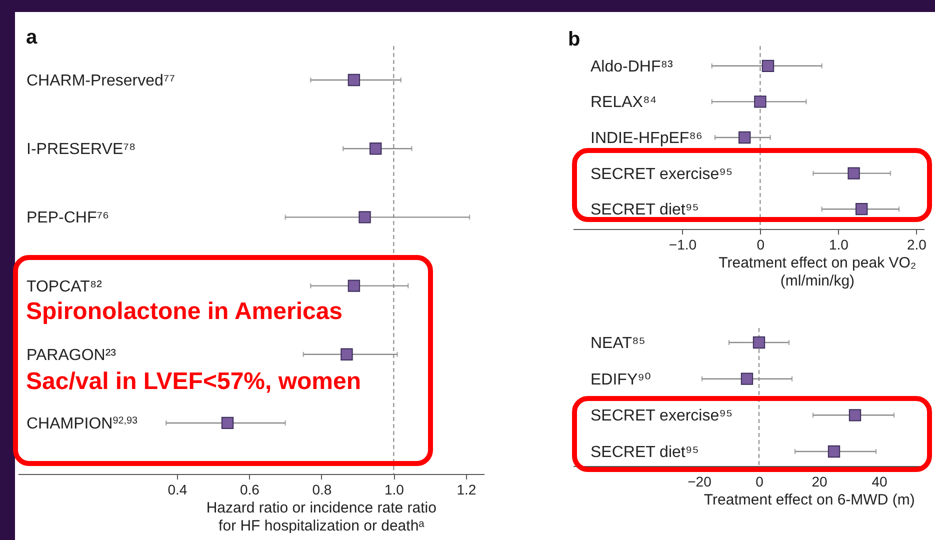 This screenshot has height=540, width=935. Describe the element at coordinates (64, 287) in the screenshot. I see `y-tick-label: TOPCAT⁸²` at that location.